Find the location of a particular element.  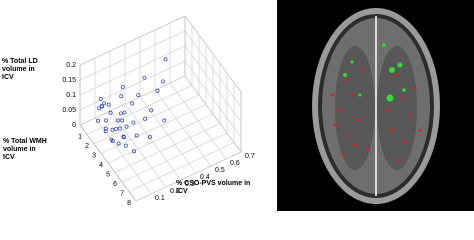

x-tick-label: 0.5 is located at coordinates (220, 170).